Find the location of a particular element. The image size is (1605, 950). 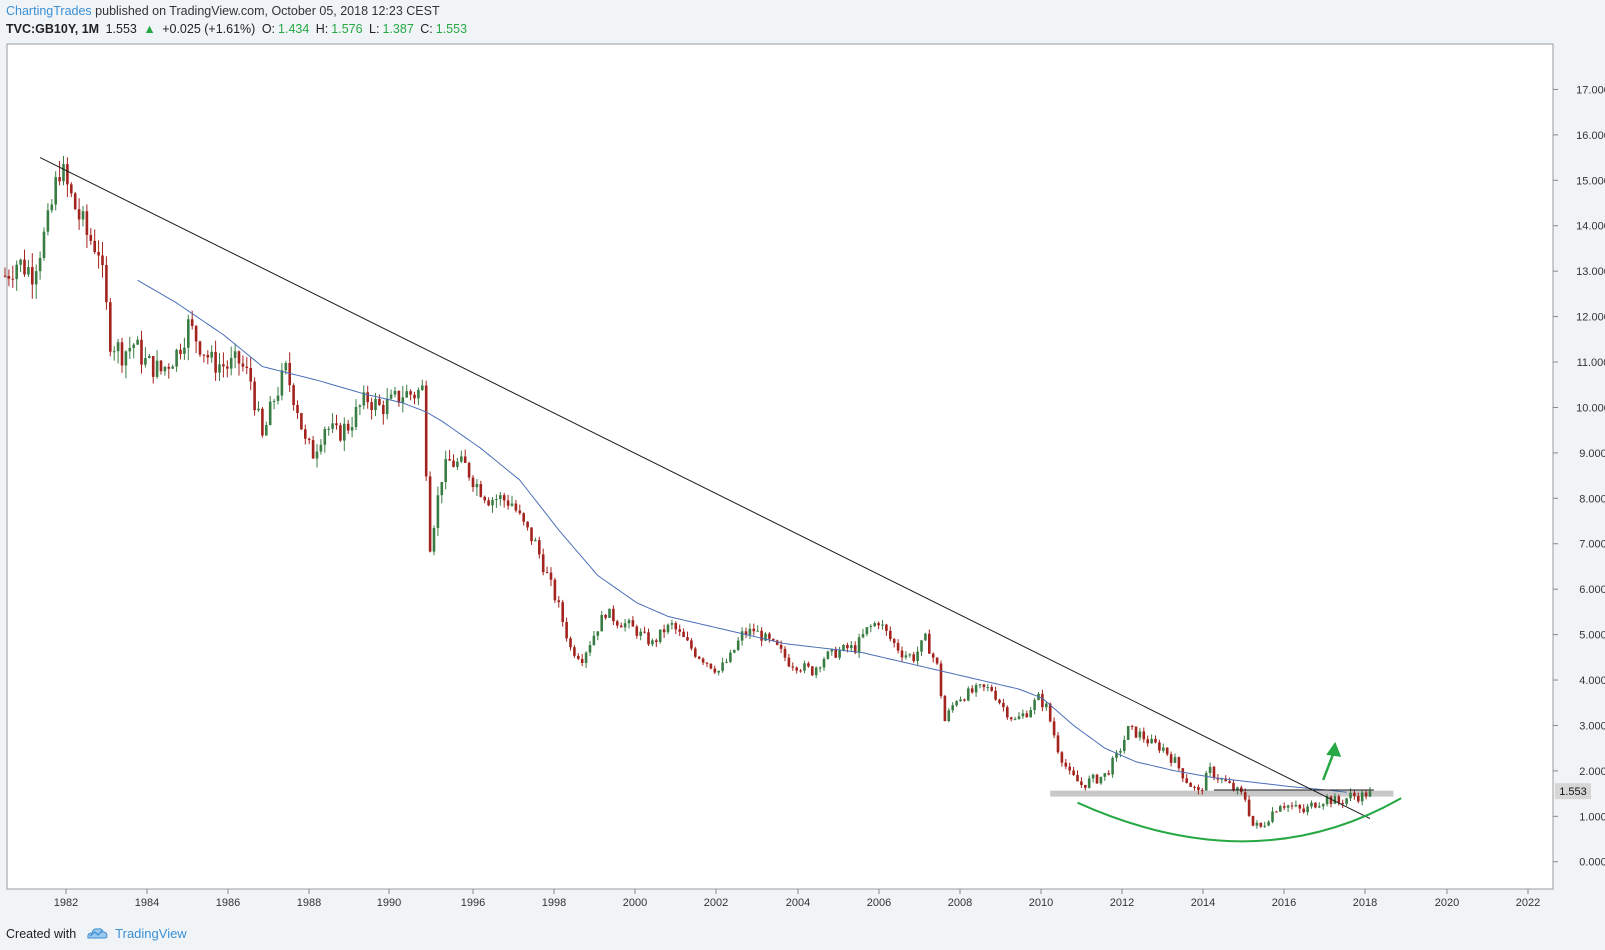

annotation-back-layer is located at coordinates (1222, 793).